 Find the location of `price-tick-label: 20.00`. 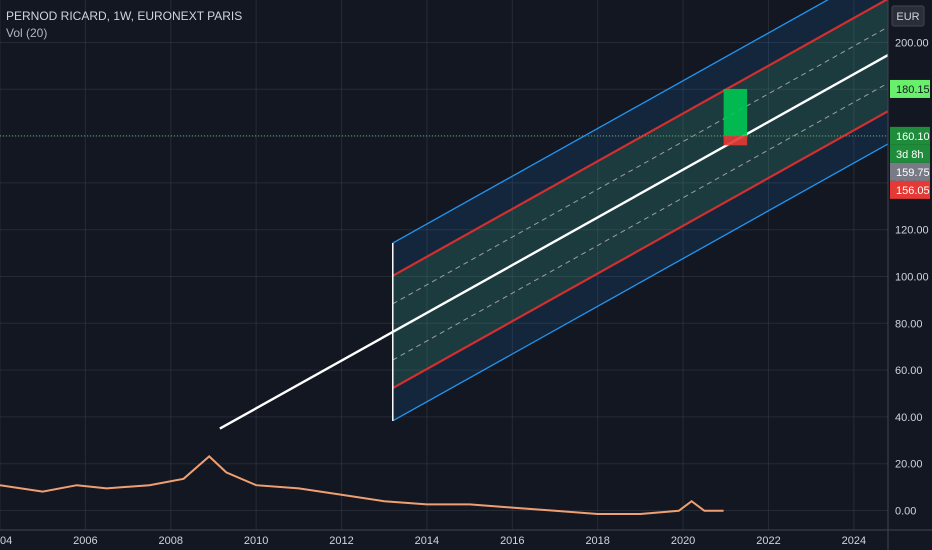

price-tick-label: 20.00 is located at coordinates (909, 465).